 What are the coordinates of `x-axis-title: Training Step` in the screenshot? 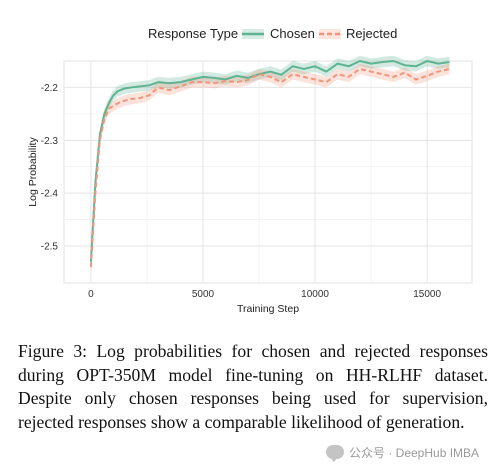 It's located at (268, 309).